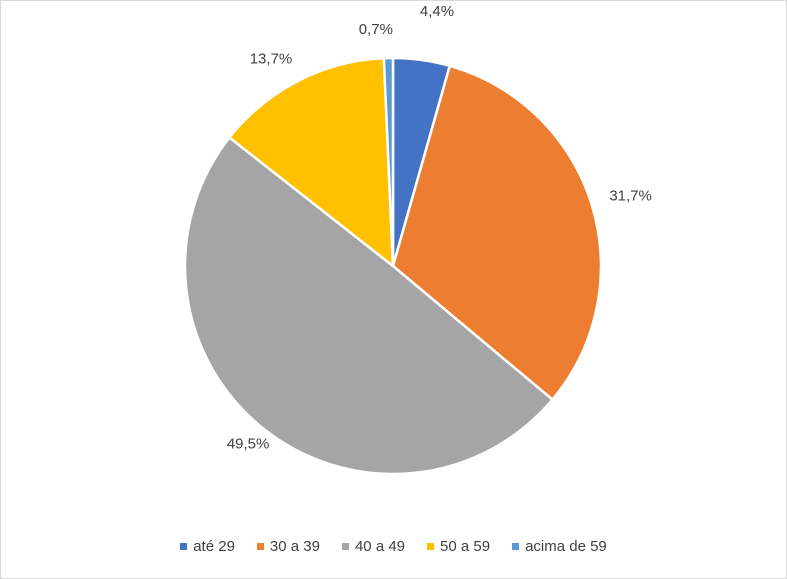  I want to click on legend-item-1: até 29, so click(207, 546).